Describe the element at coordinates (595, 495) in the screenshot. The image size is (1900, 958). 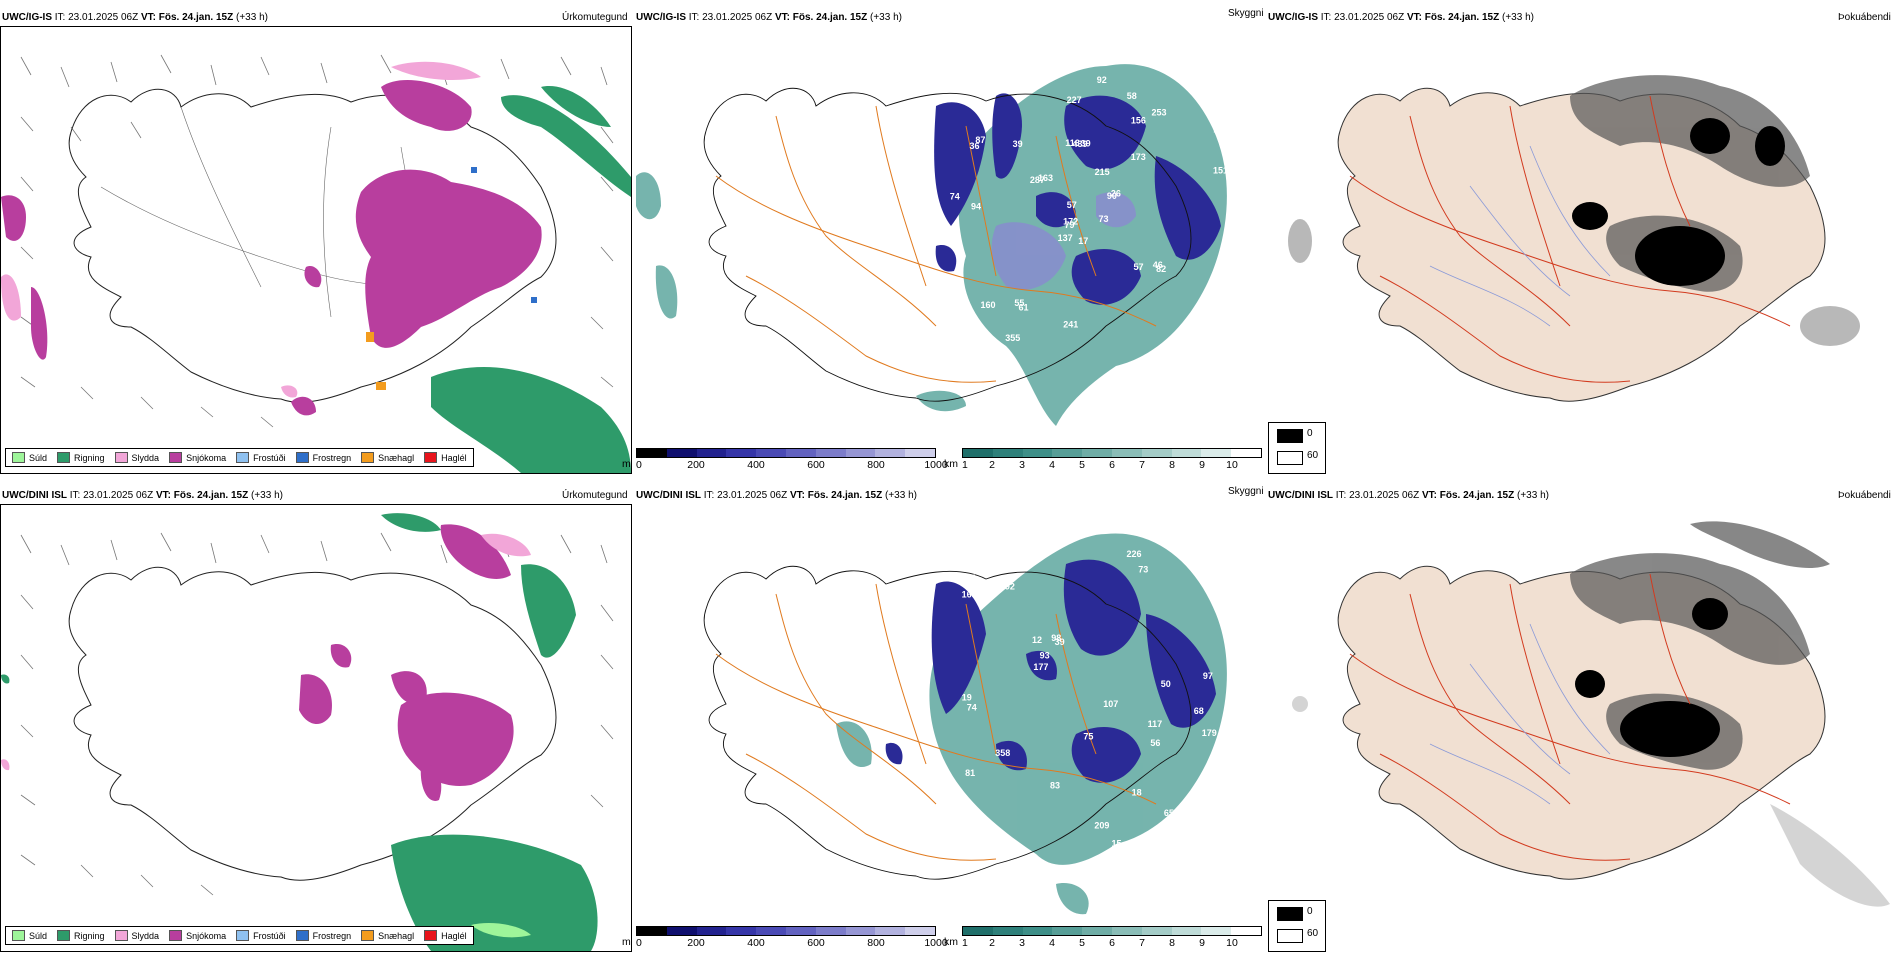
I see `panel-title-precip-type: Úrkomutegund` at that location.